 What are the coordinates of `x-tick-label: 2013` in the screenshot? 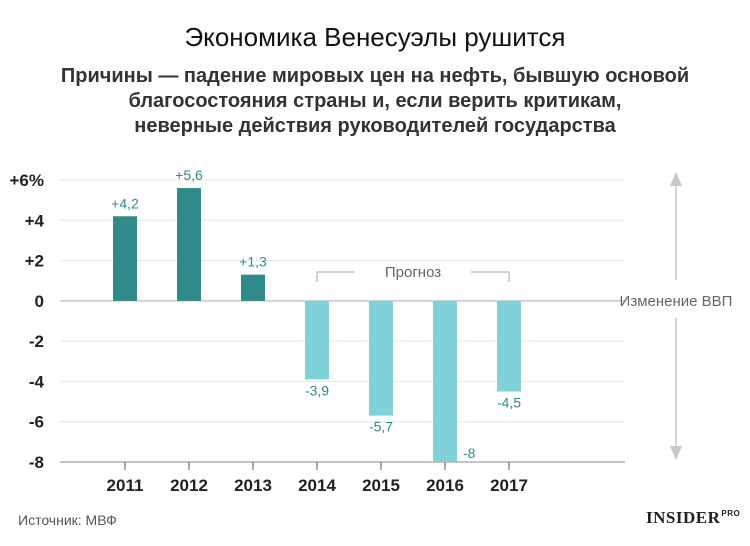 It's located at (253, 485).